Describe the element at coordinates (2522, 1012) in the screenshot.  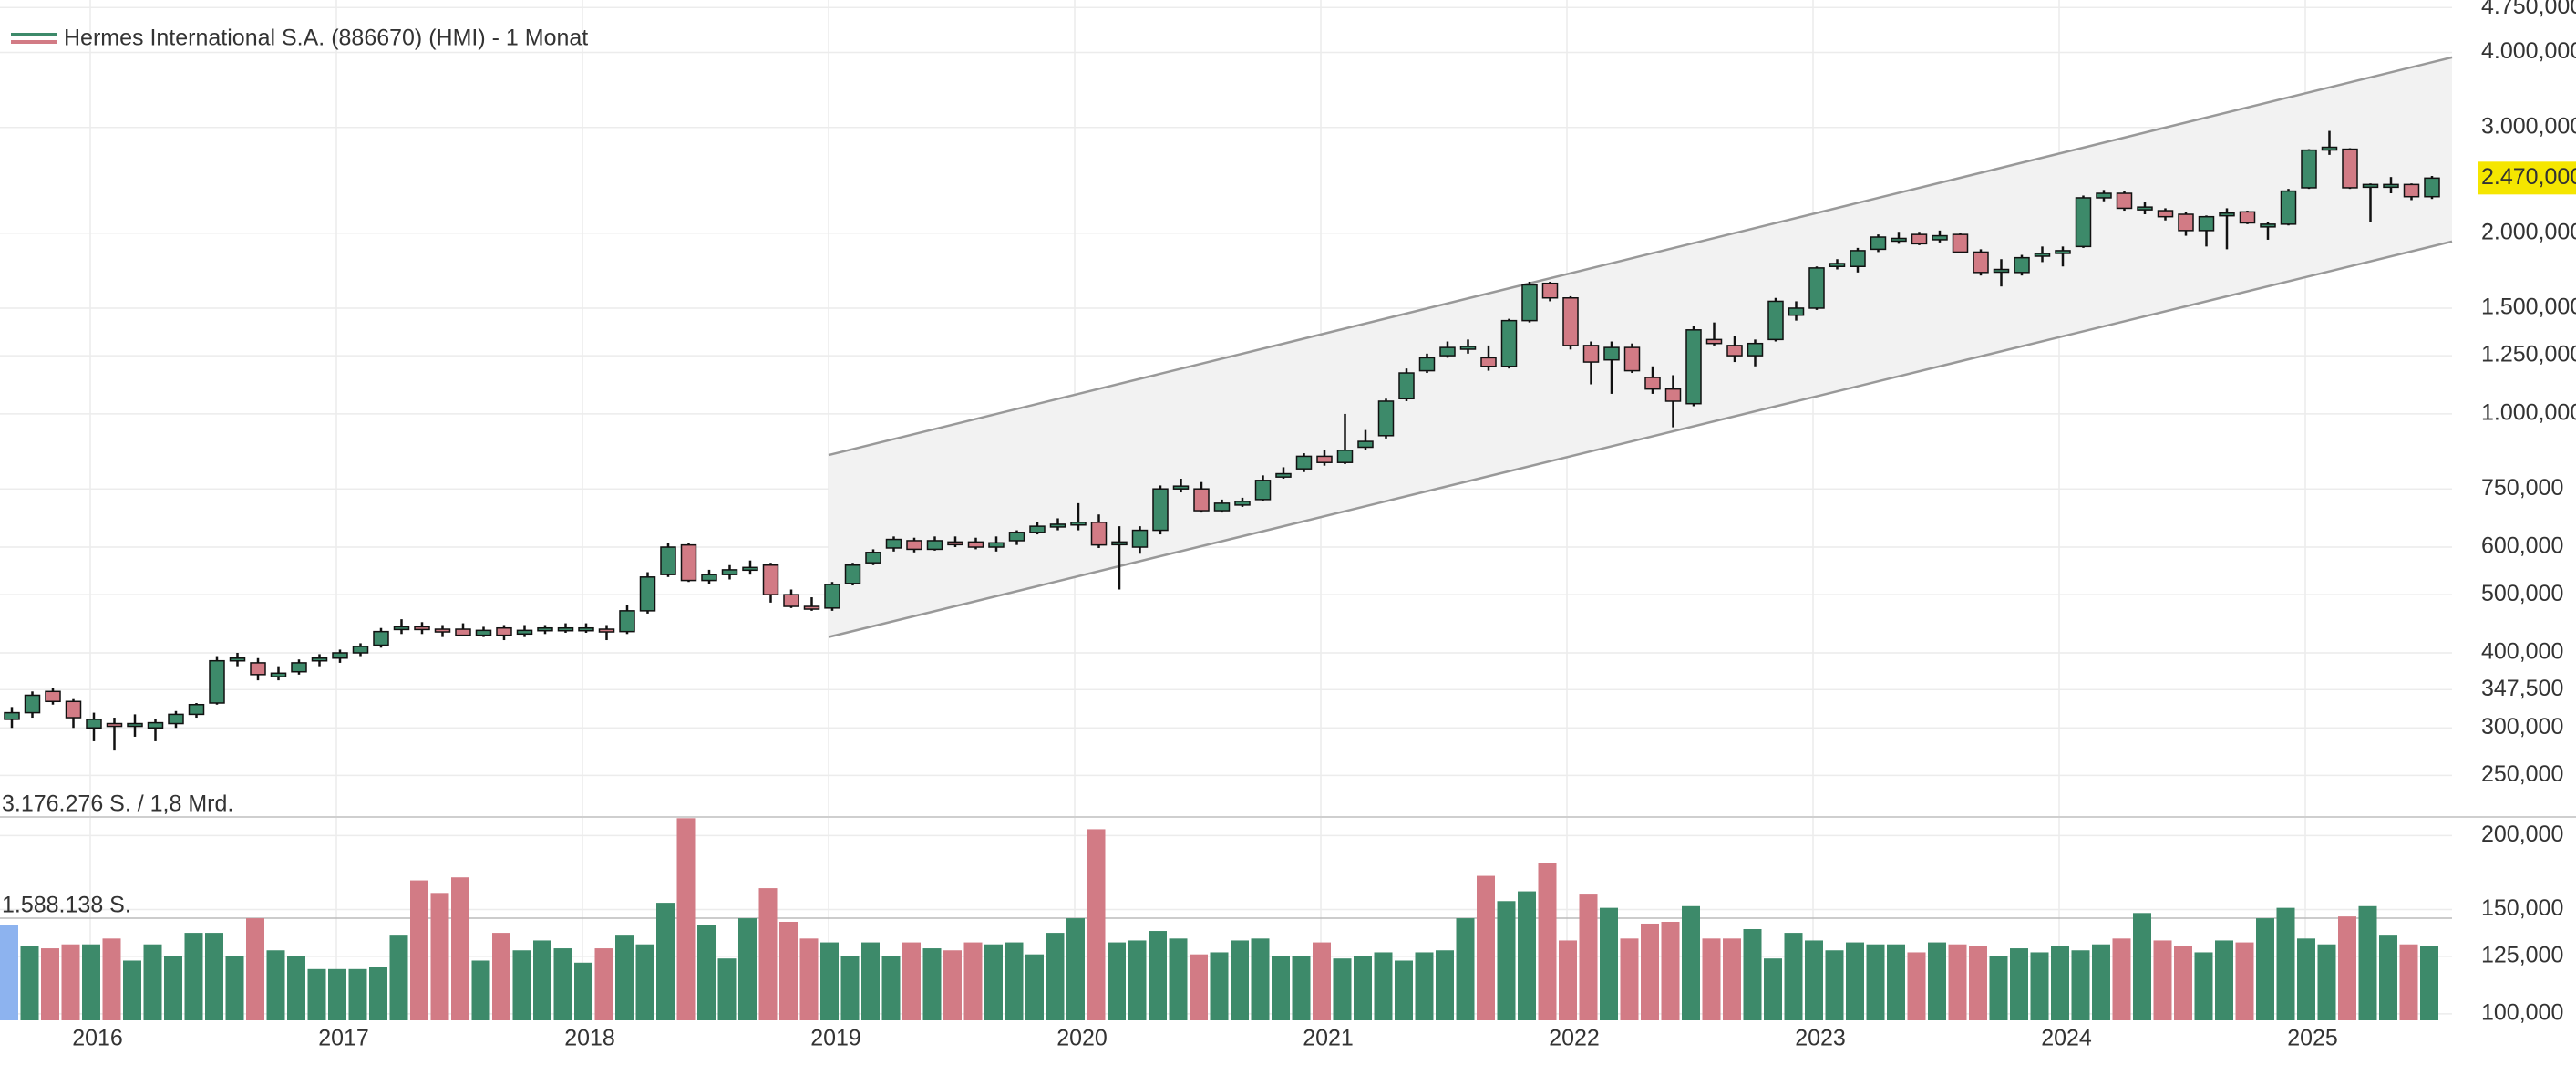
I see `volume-tick-label: 100,000` at that location.